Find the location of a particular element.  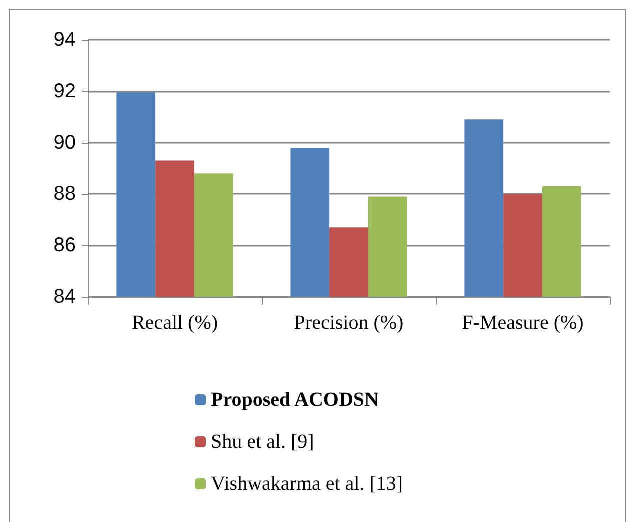

x-tick-label: F-Measure (%) is located at coordinates (523, 323).